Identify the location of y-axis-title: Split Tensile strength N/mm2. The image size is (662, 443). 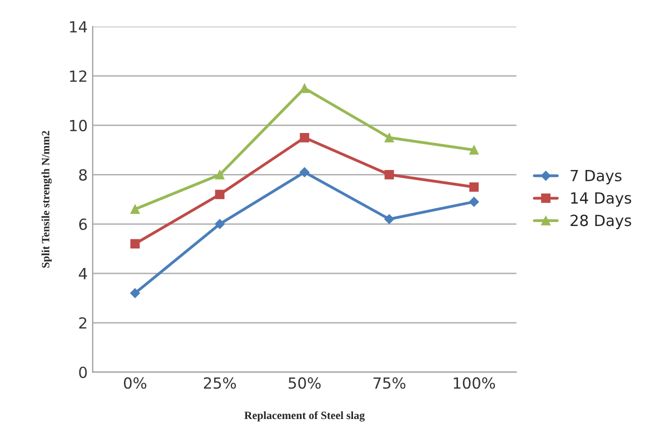
(47, 199).